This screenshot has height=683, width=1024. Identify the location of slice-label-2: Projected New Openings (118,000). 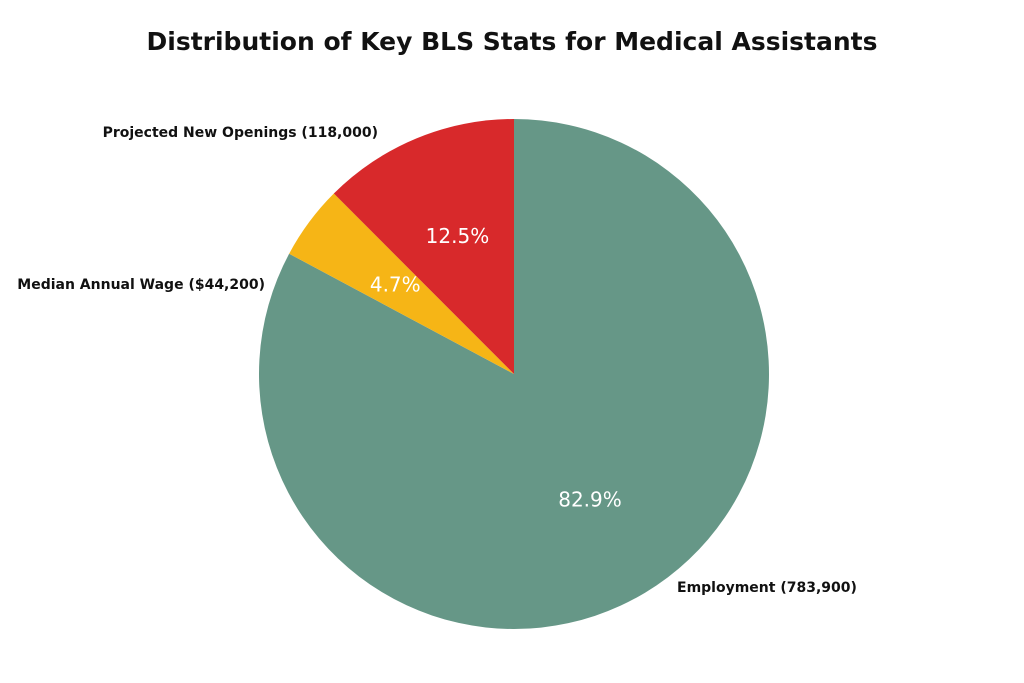
(240, 133).